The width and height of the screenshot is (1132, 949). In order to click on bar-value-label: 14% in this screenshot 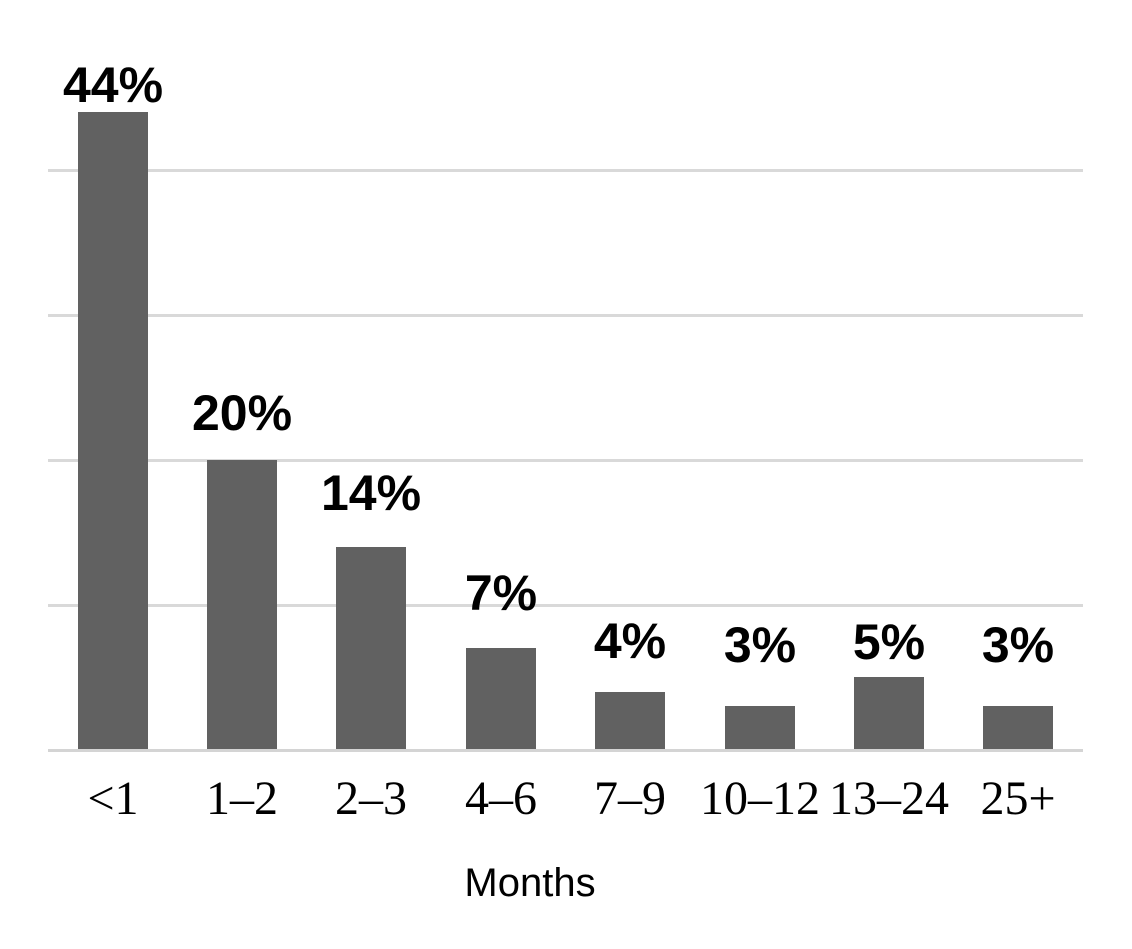, I will do `click(371, 493)`.